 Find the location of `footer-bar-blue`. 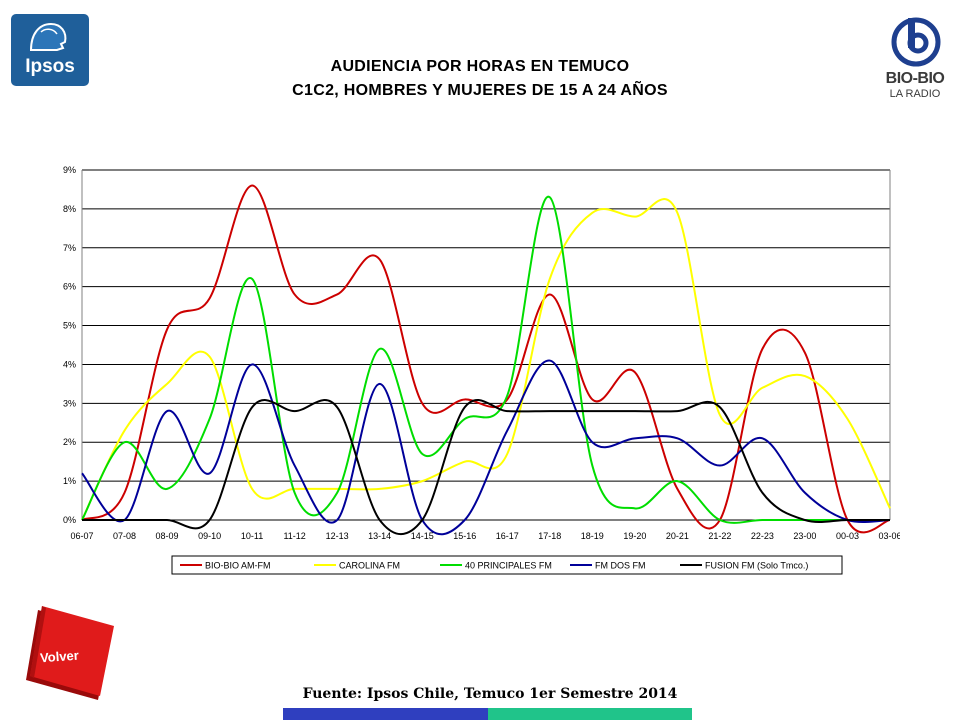

footer-bar-blue is located at coordinates (385, 714).